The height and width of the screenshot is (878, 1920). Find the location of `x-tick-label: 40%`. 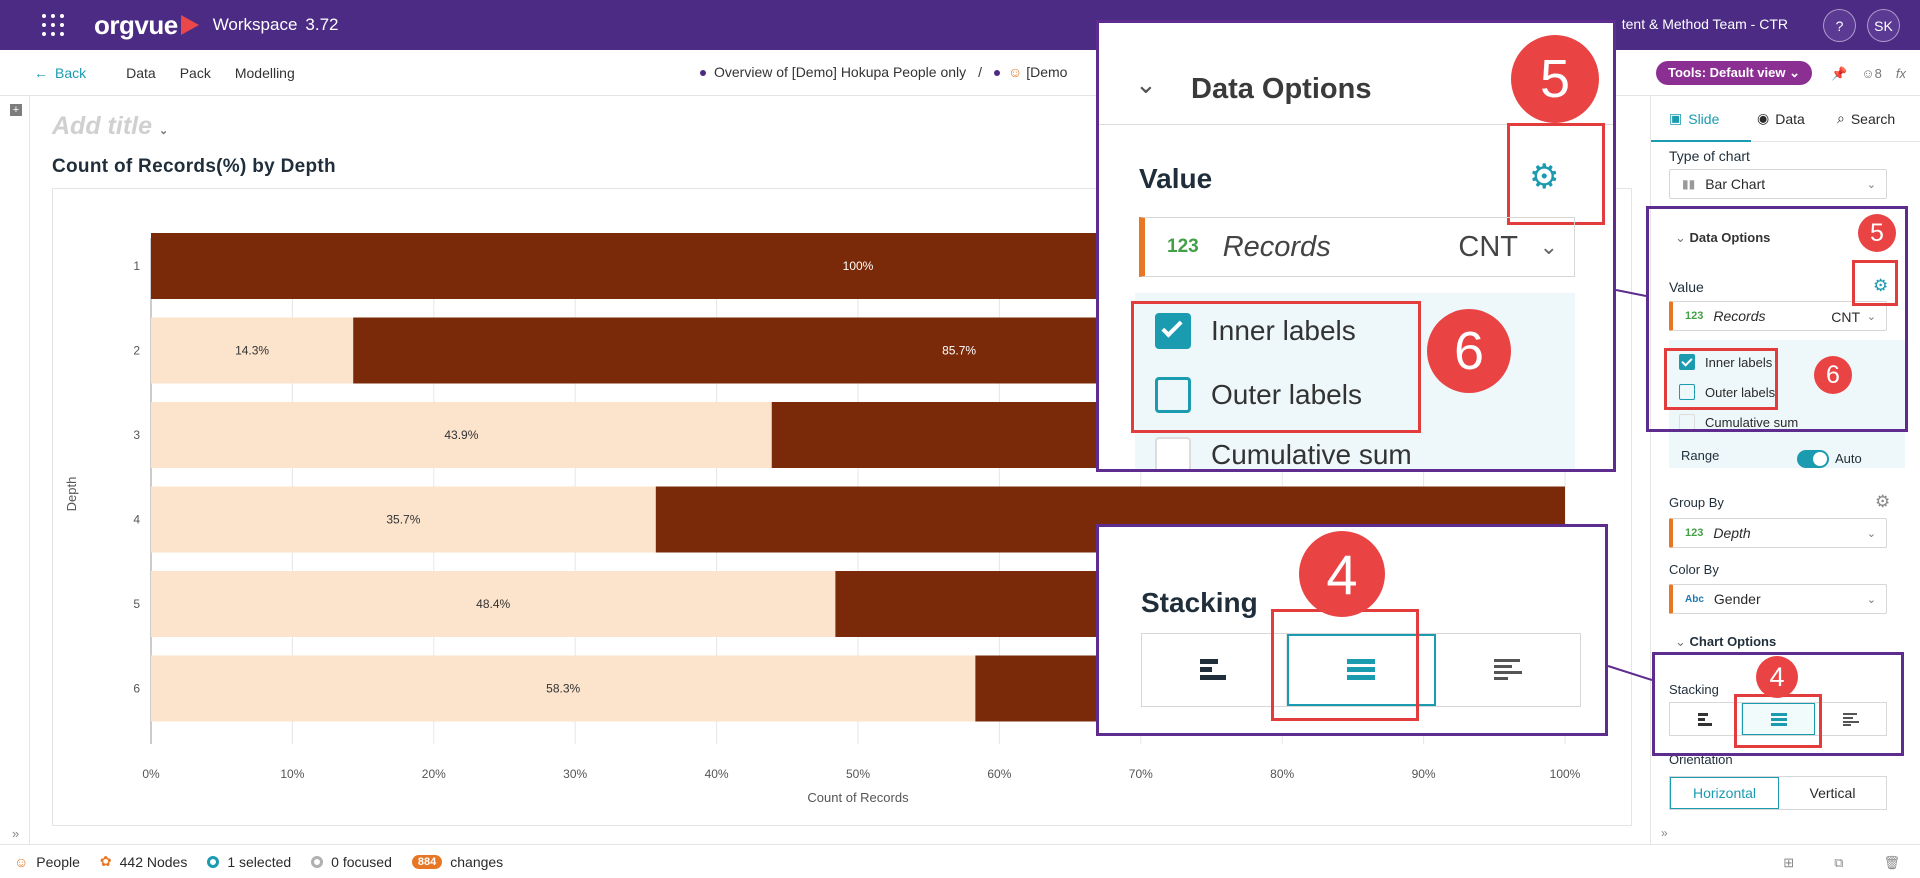

x-tick-label: 40% is located at coordinates (717, 774).